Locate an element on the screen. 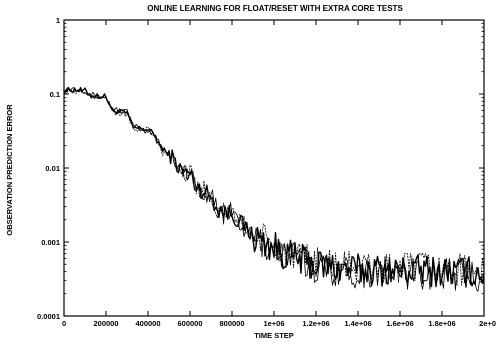  x-tick-label: 1.2e+06 is located at coordinates (315, 323).